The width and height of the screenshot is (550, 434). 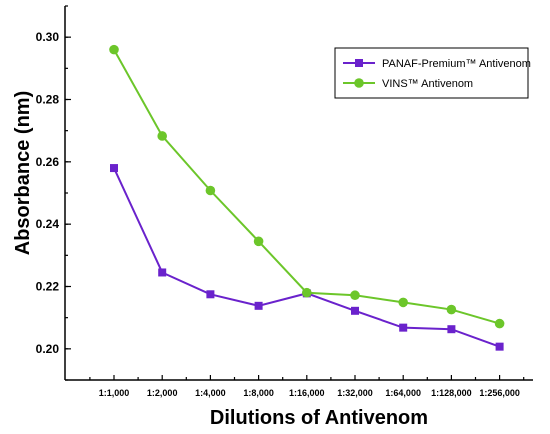 What do you see at coordinates (23, 173) in the screenshot?
I see `y-axis-title: Absorbance (nm)` at bounding box center [23, 173].